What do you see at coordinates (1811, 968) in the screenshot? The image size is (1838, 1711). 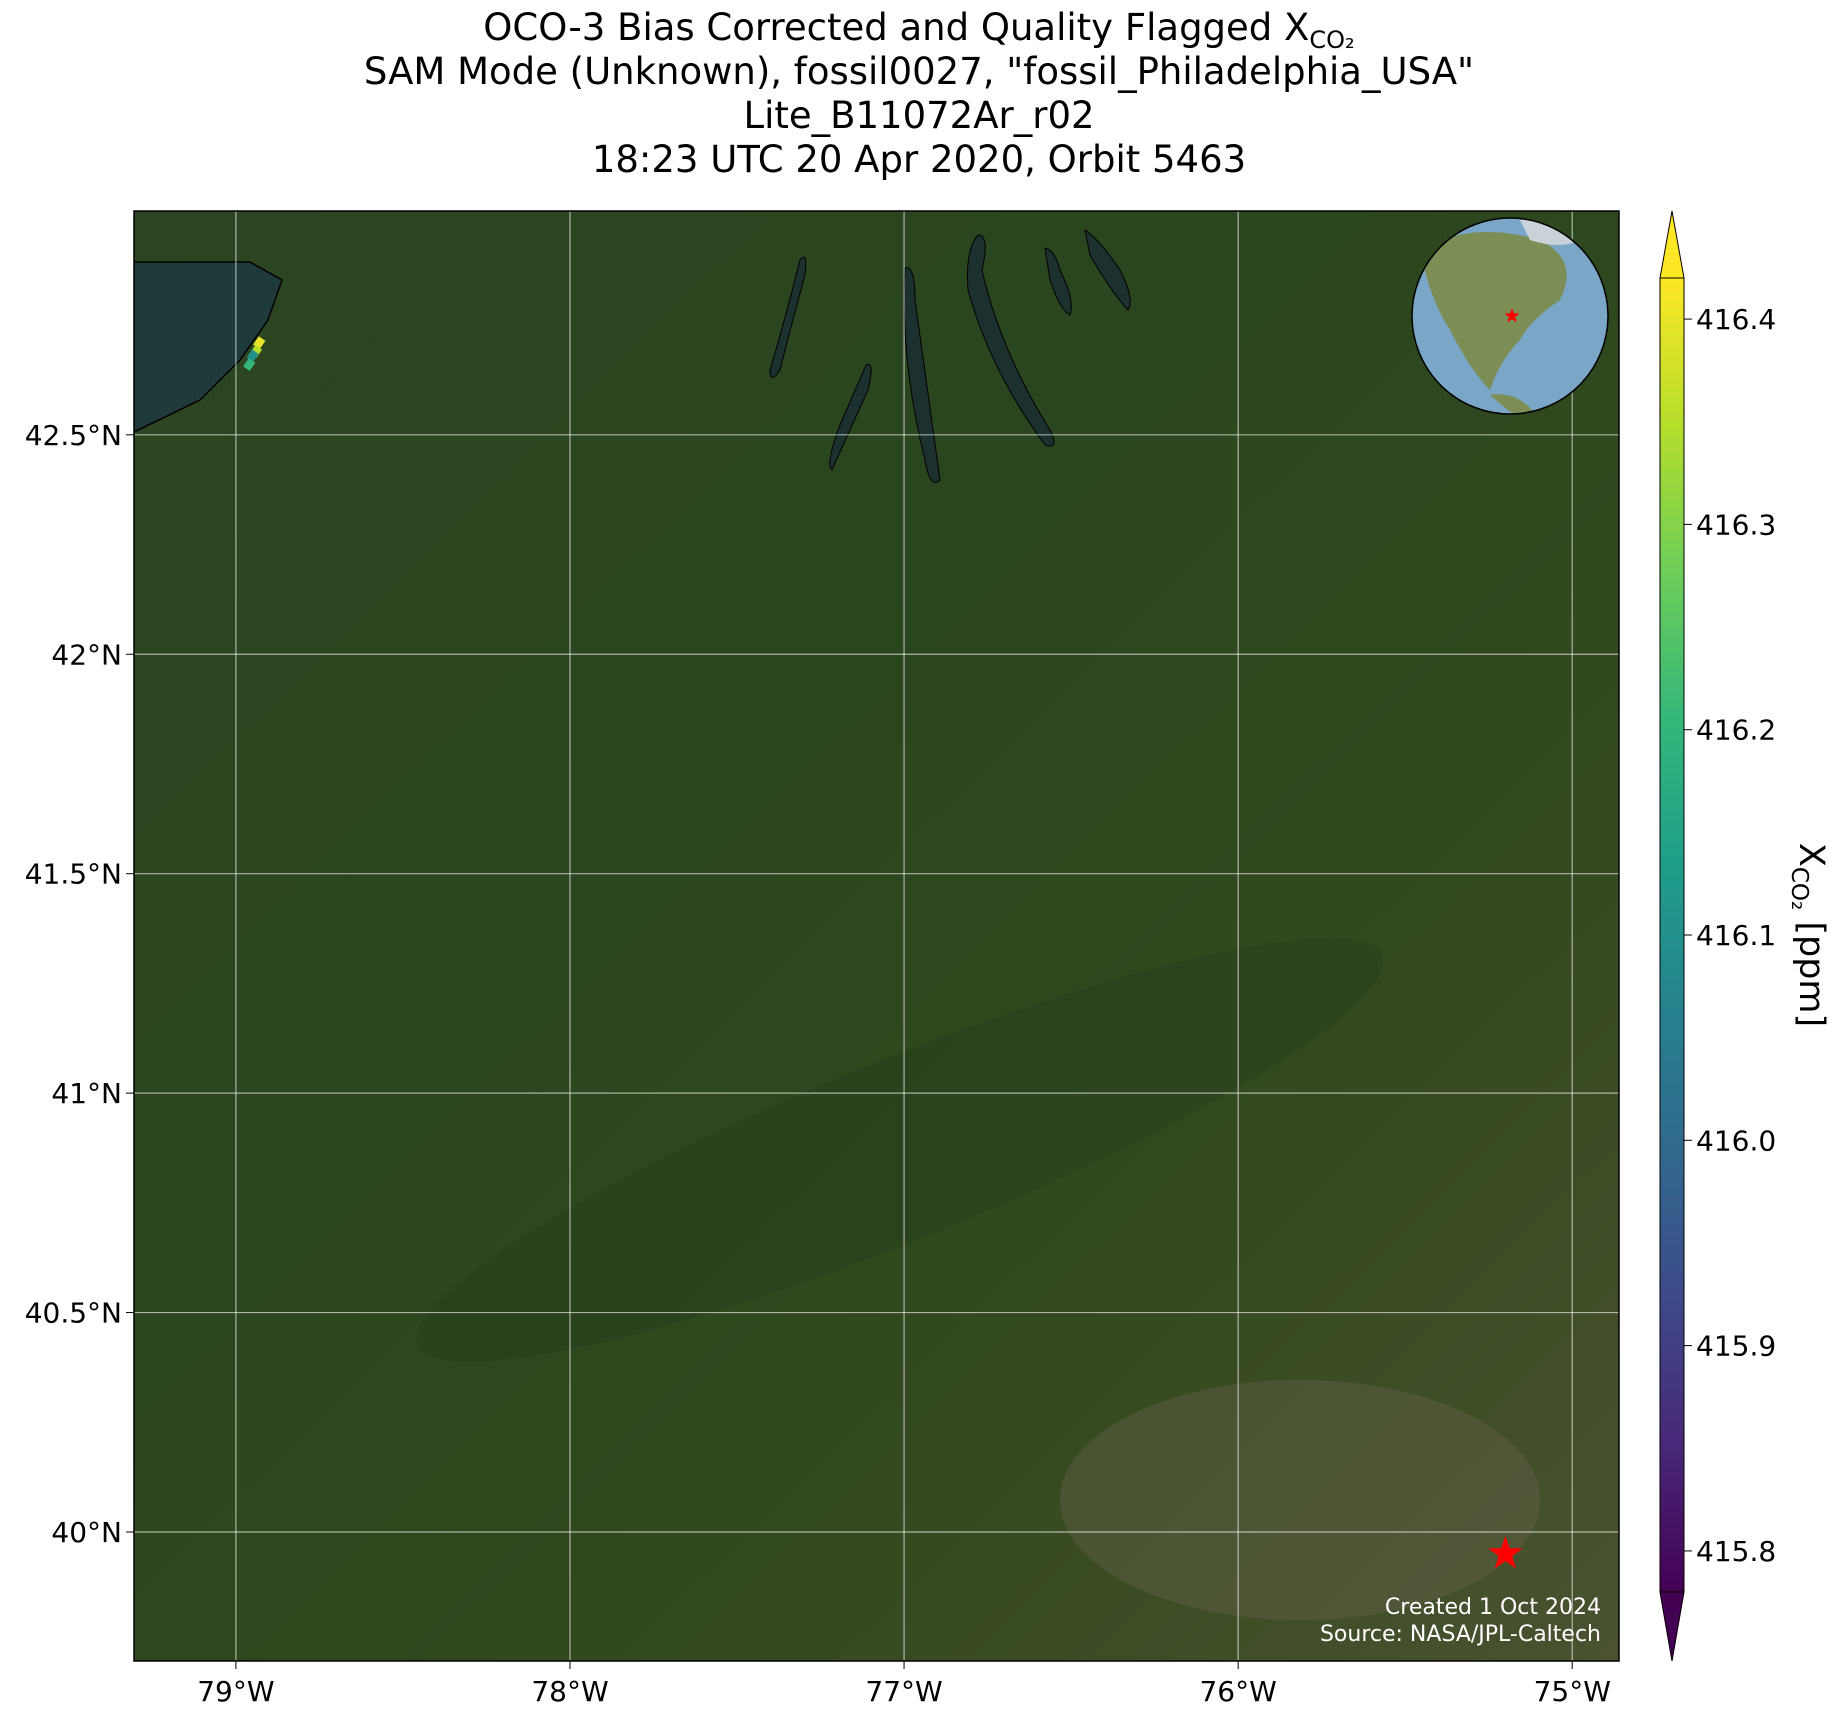 I see `colorbar-label-unit: [ppm]` at bounding box center [1811, 968].